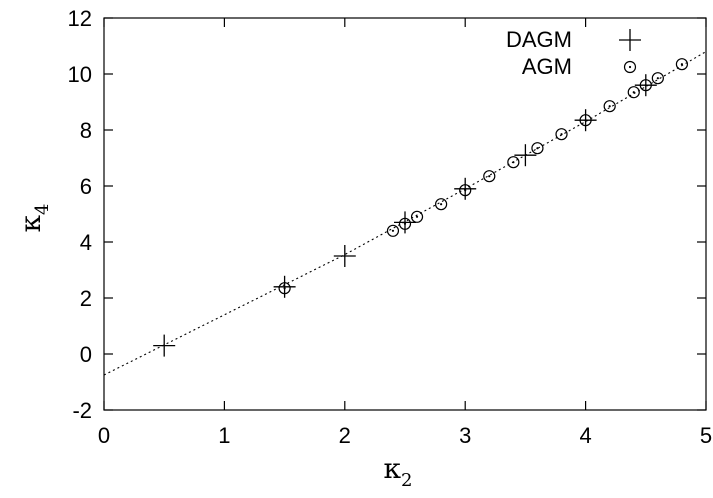 The width and height of the screenshot is (713, 498). I want to click on legend-marker-dagm, so click(630, 40).